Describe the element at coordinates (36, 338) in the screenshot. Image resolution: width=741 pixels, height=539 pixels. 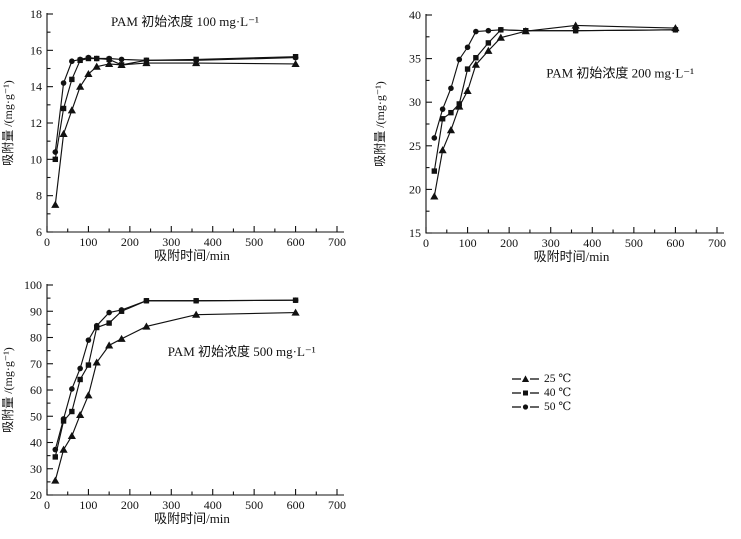
I see `svg-text: 80` at that location.